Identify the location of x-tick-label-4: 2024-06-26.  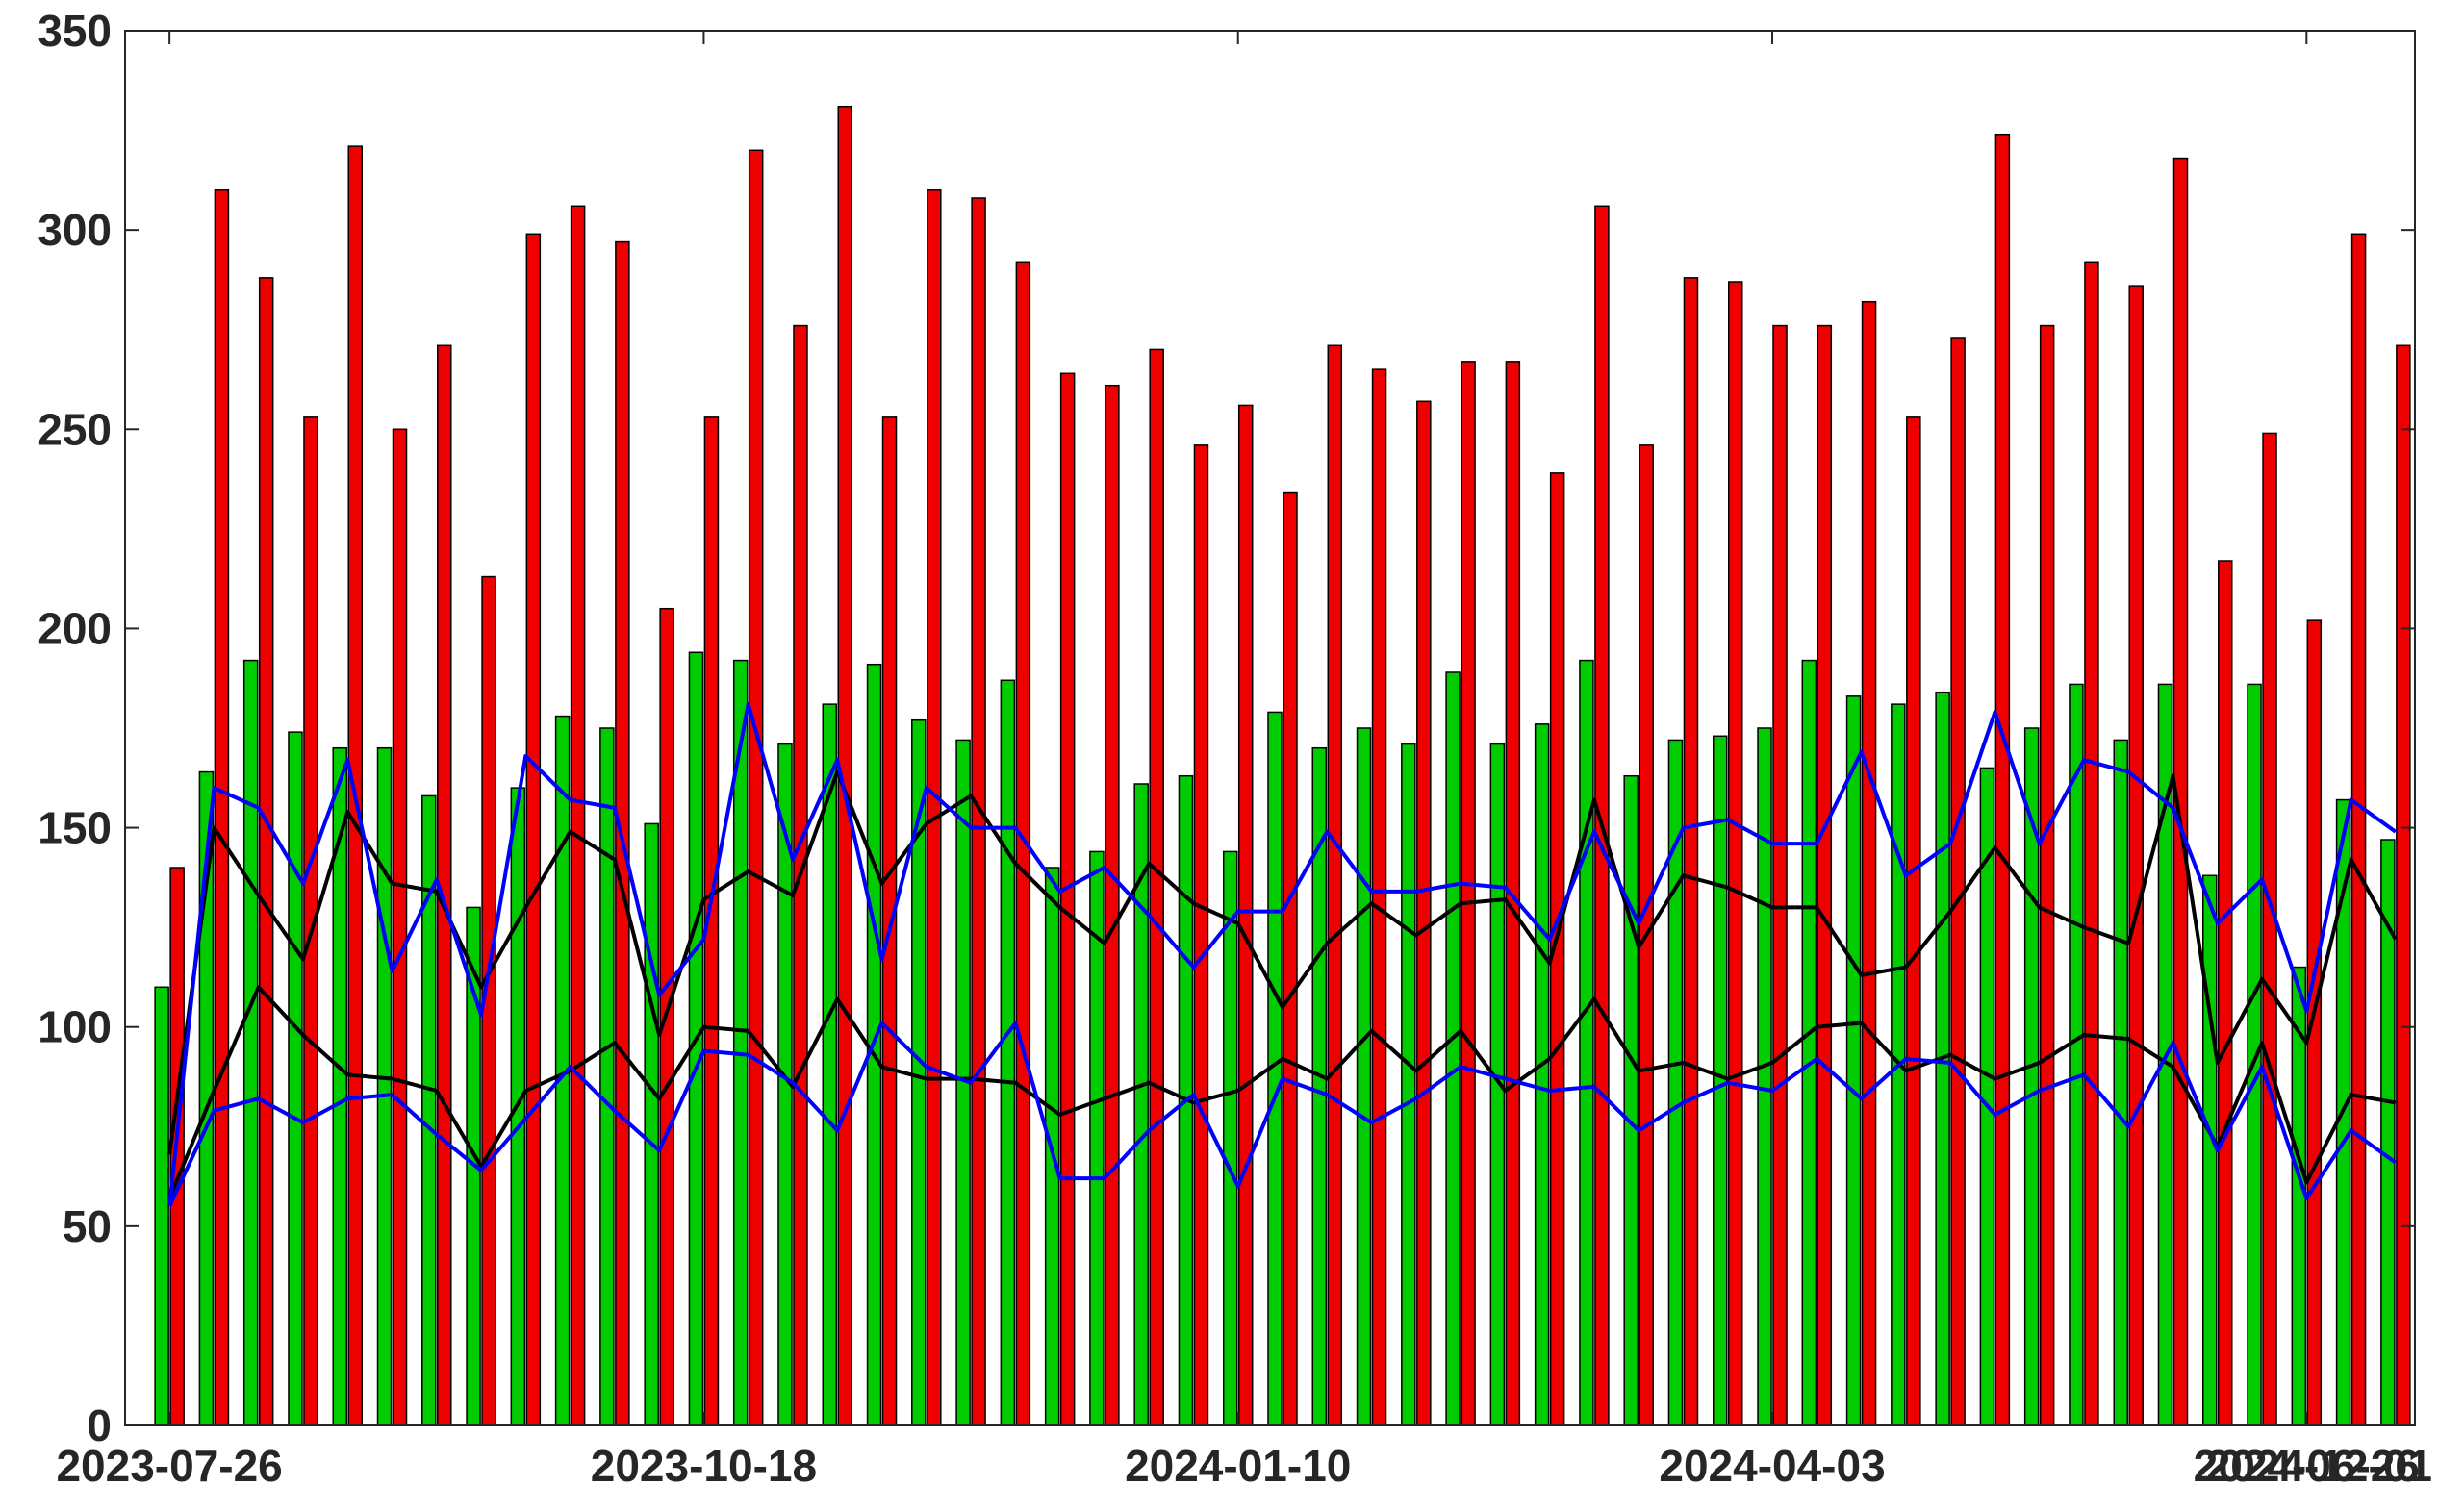
(2307, 1466).